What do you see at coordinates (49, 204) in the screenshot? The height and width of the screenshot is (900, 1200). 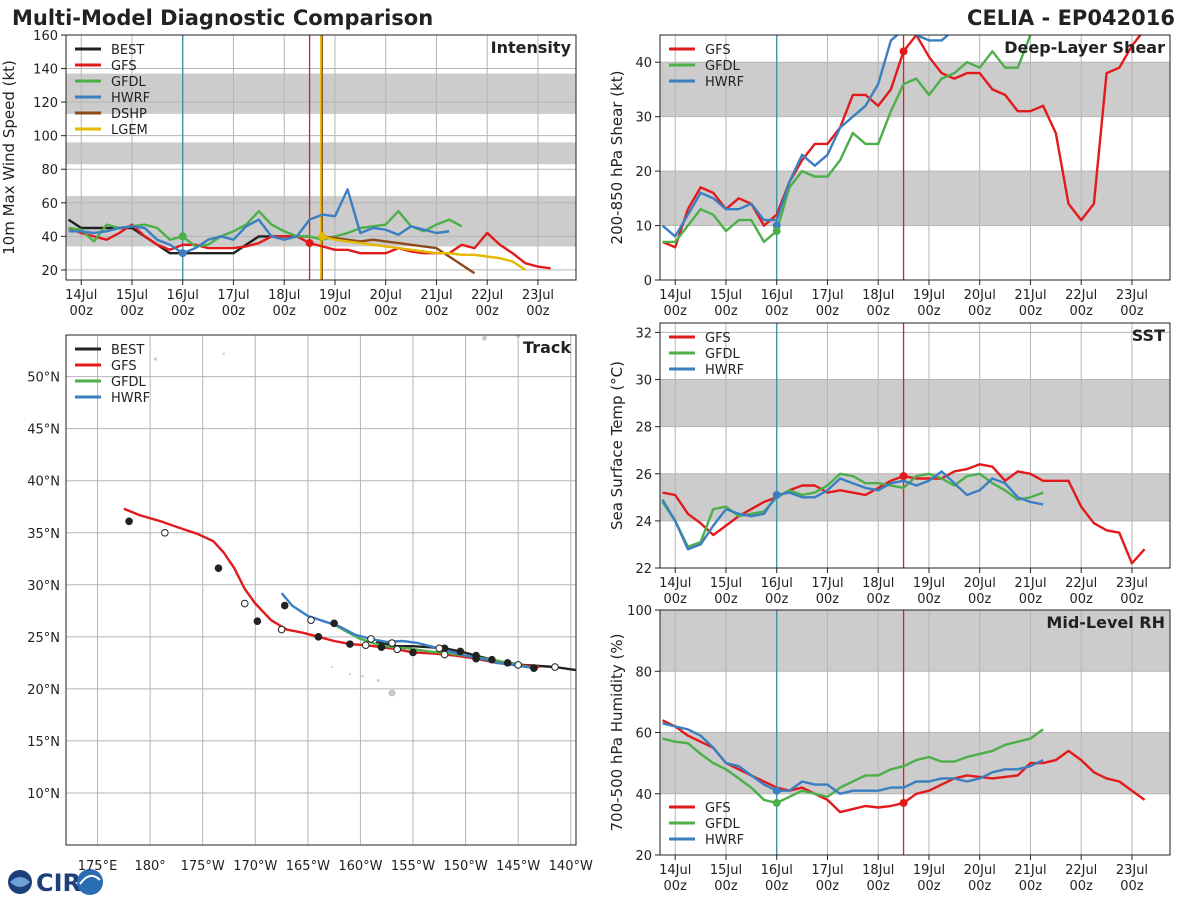 I see `y-tick-label: 60` at bounding box center [49, 204].